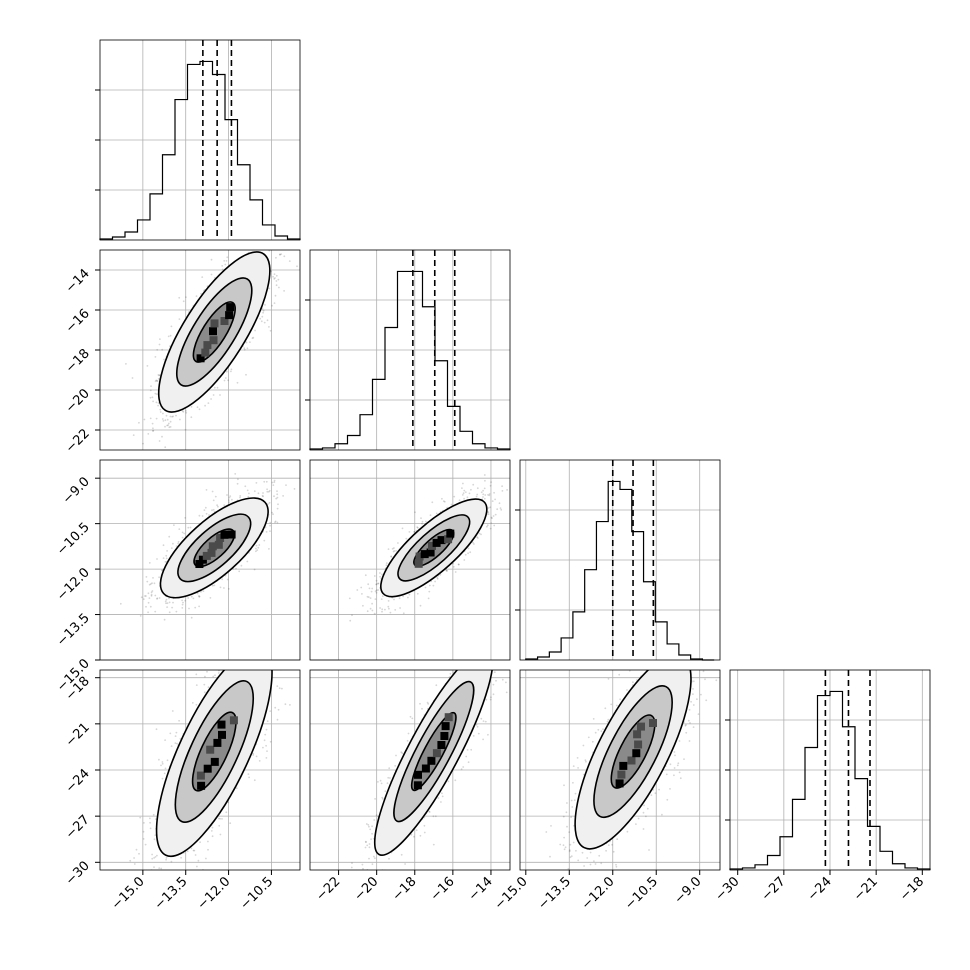 This screenshot has width=970, height=970. I want to click on x-tick-label: −16, so click(443, 889).